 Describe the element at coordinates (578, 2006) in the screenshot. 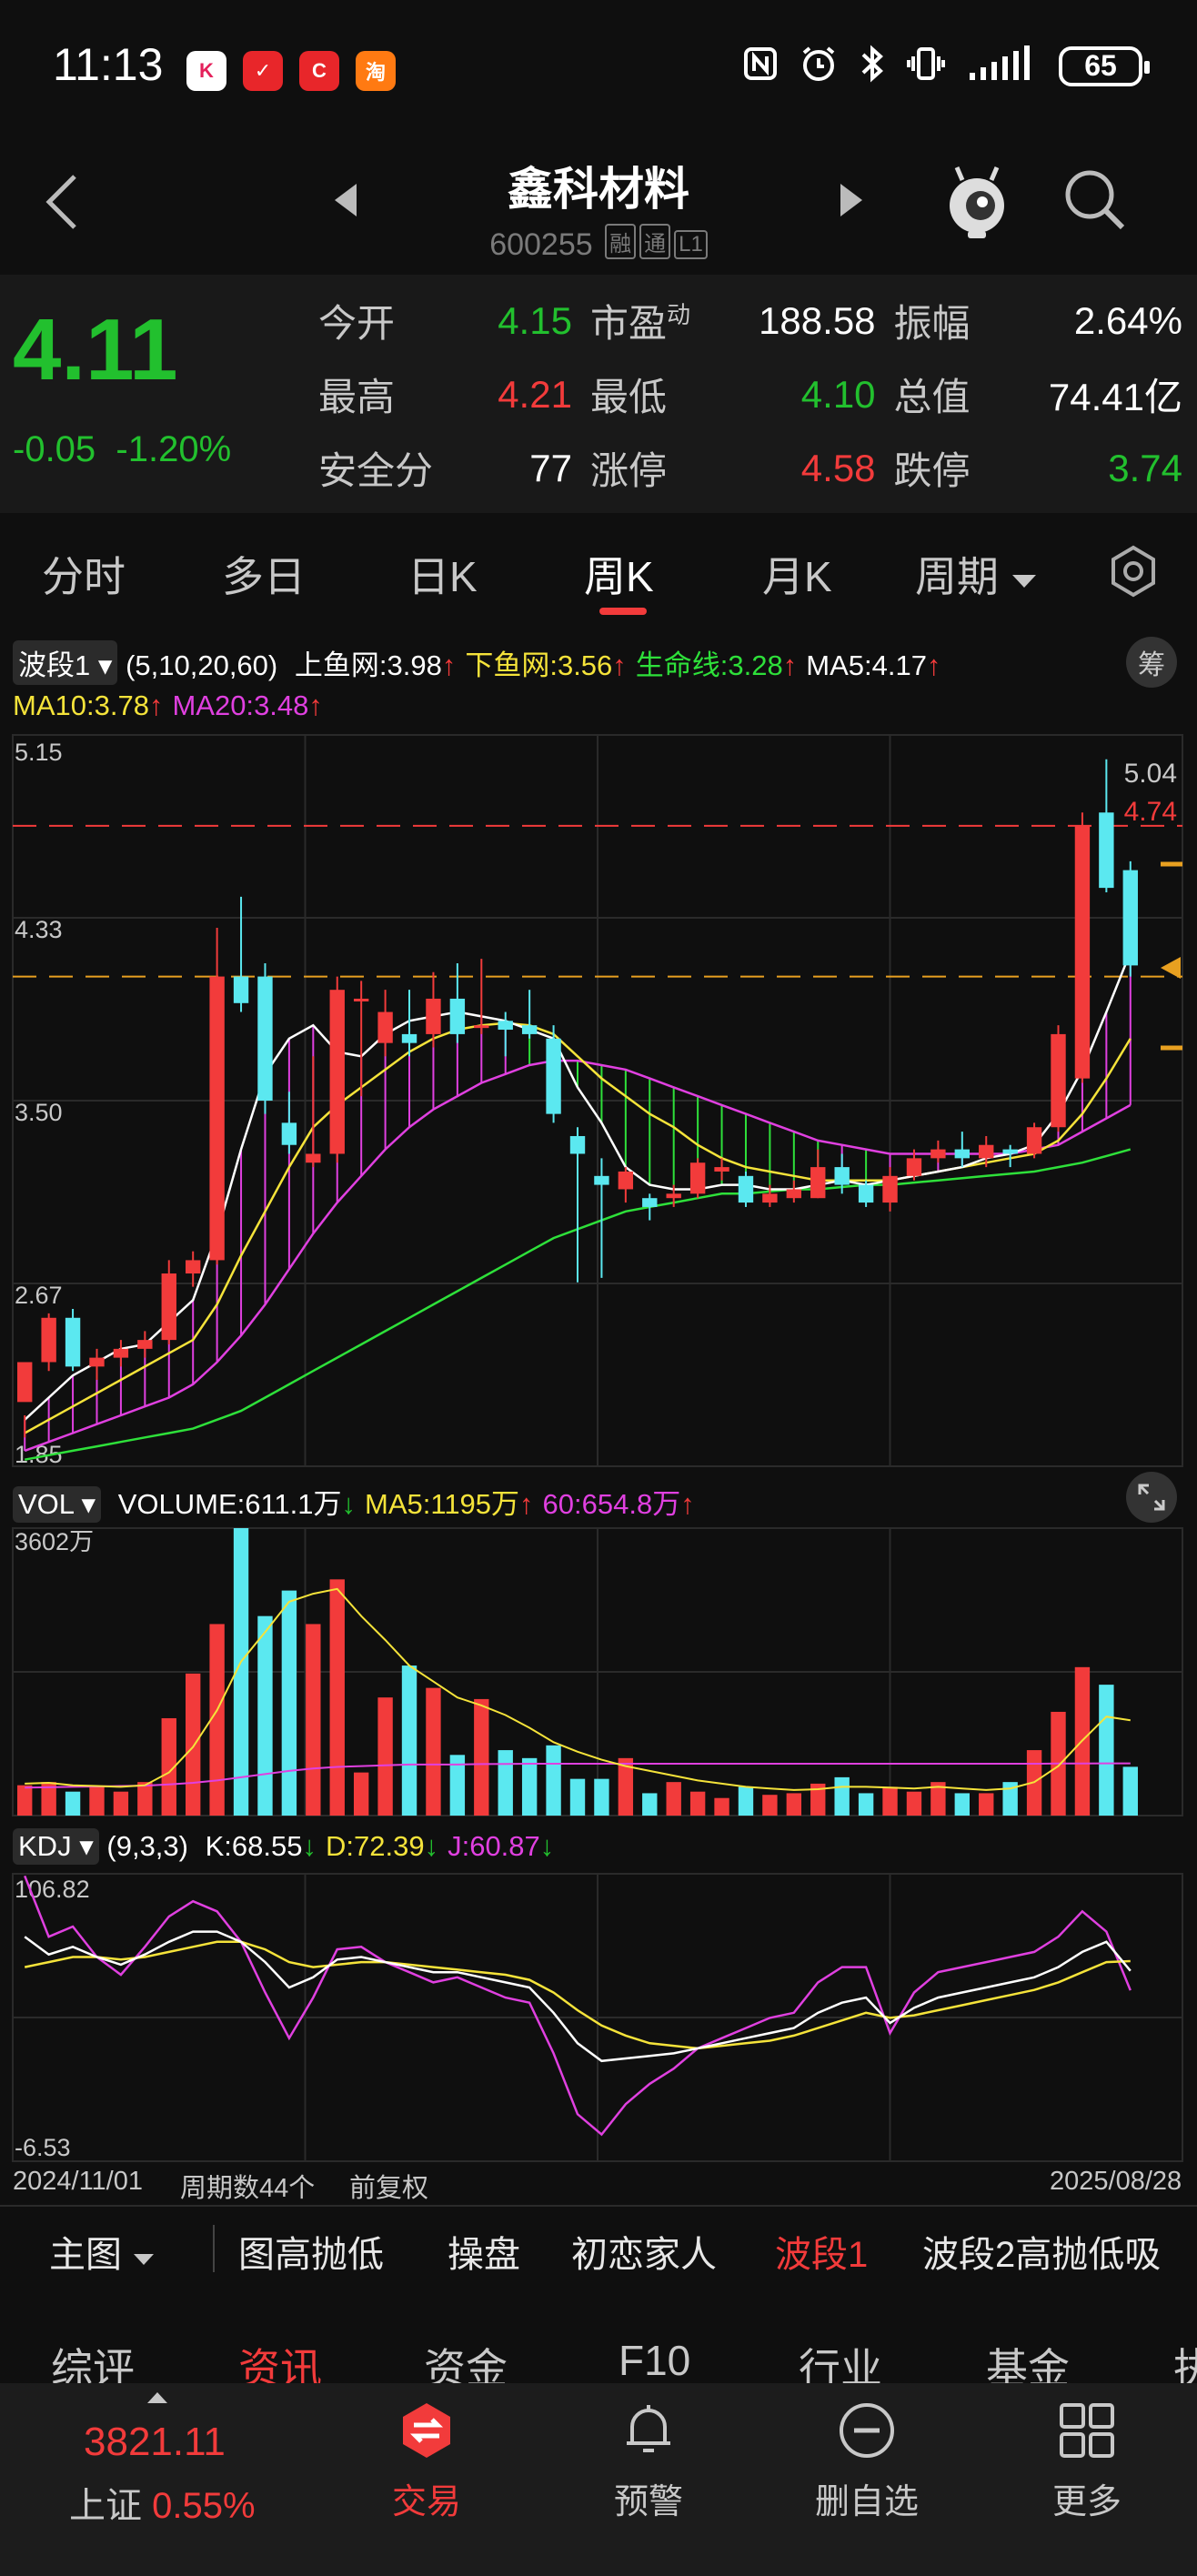

I see `kdj-j-series` at that location.